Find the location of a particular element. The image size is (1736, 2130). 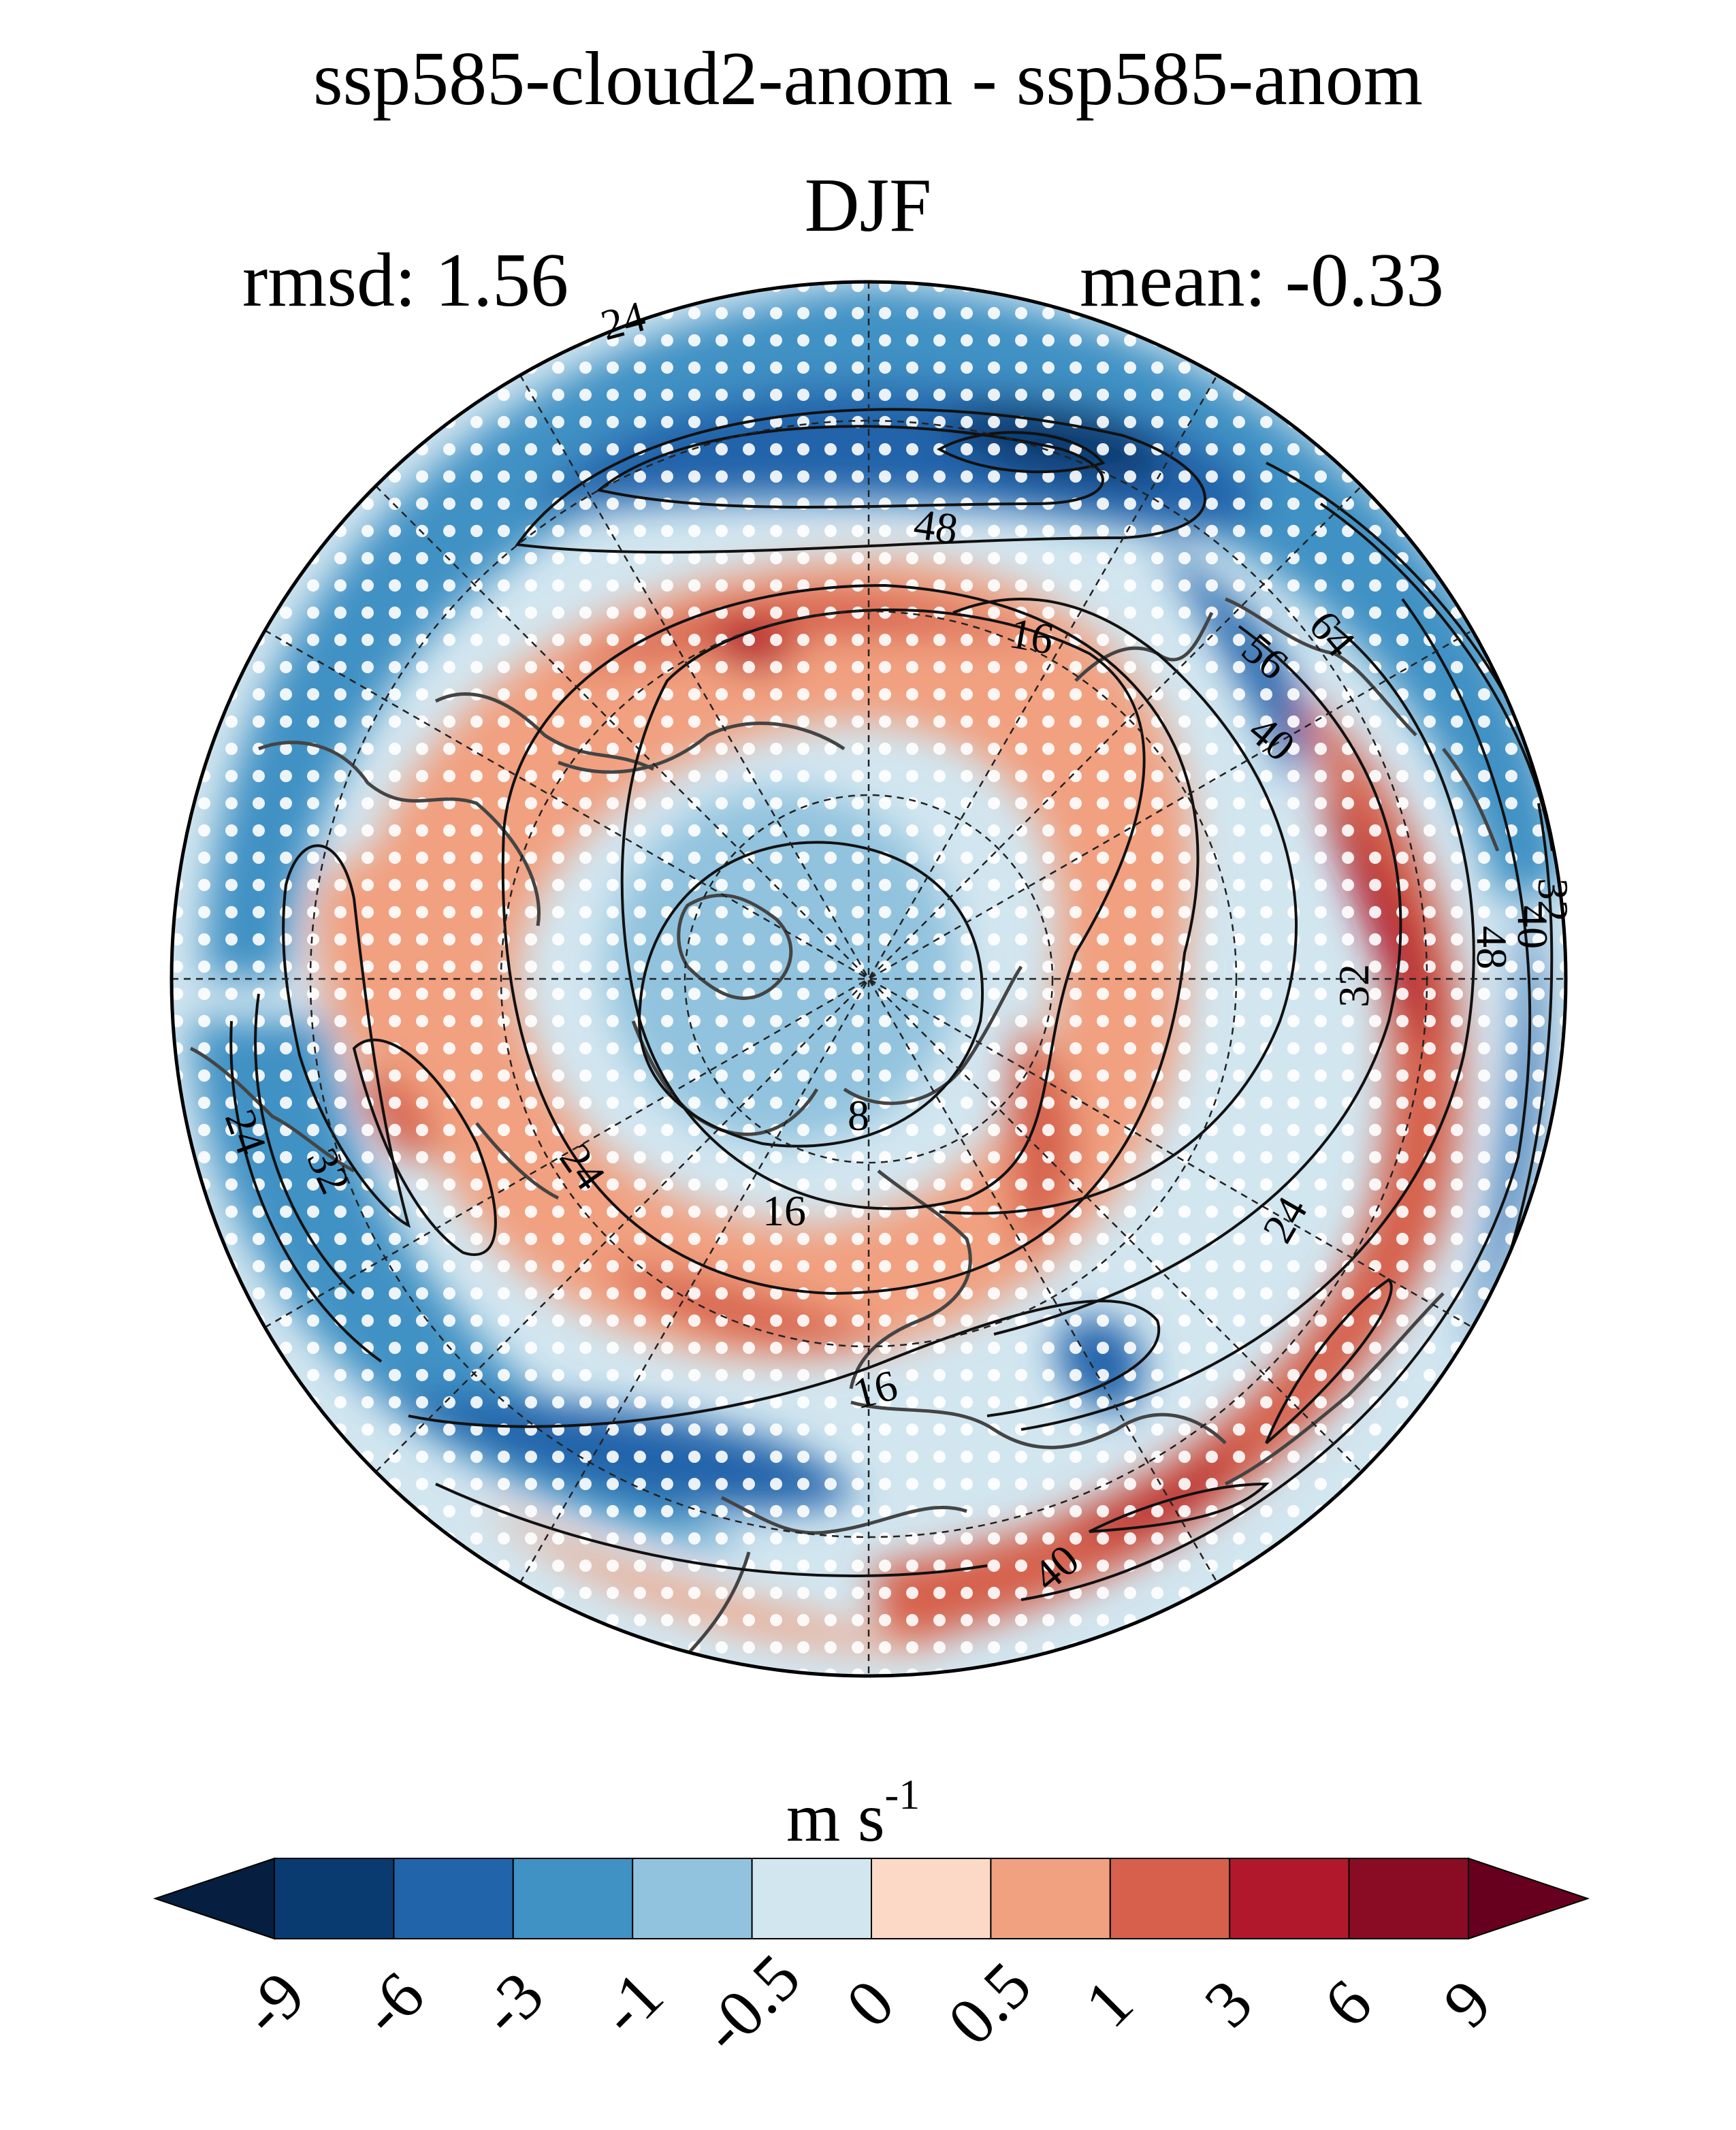

colorbar-tick-label: -3 is located at coordinates (512, 2004).